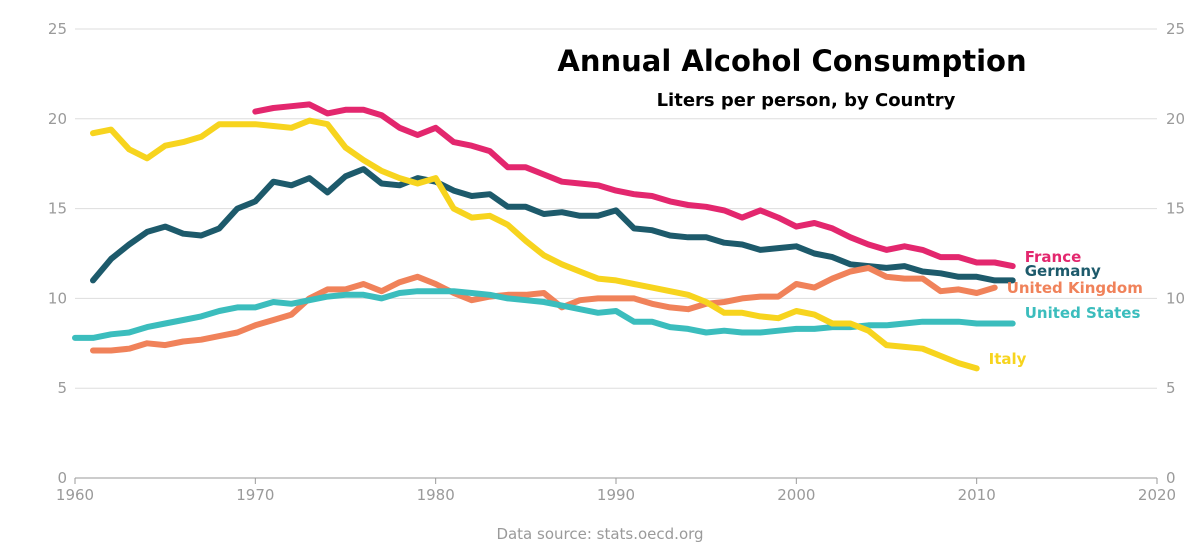 Image resolution: width=1200 pixels, height=550 pixels. What do you see at coordinates (62, 388) in the screenshot?
I see `y-tick-label-left: 5` at bounding box center [62, 388].